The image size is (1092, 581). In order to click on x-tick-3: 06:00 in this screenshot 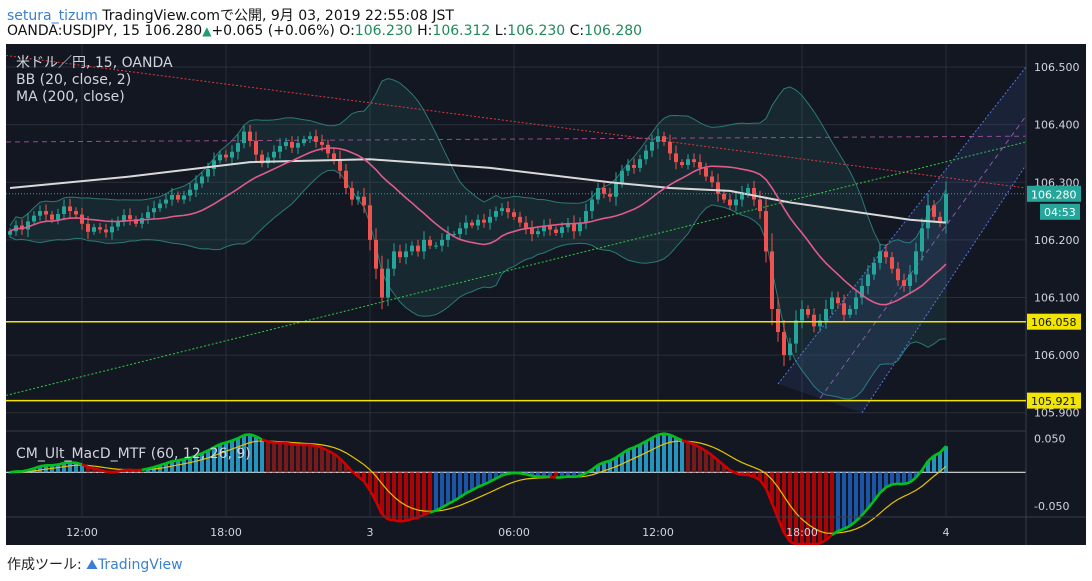, I will do `click(514, 532)`.